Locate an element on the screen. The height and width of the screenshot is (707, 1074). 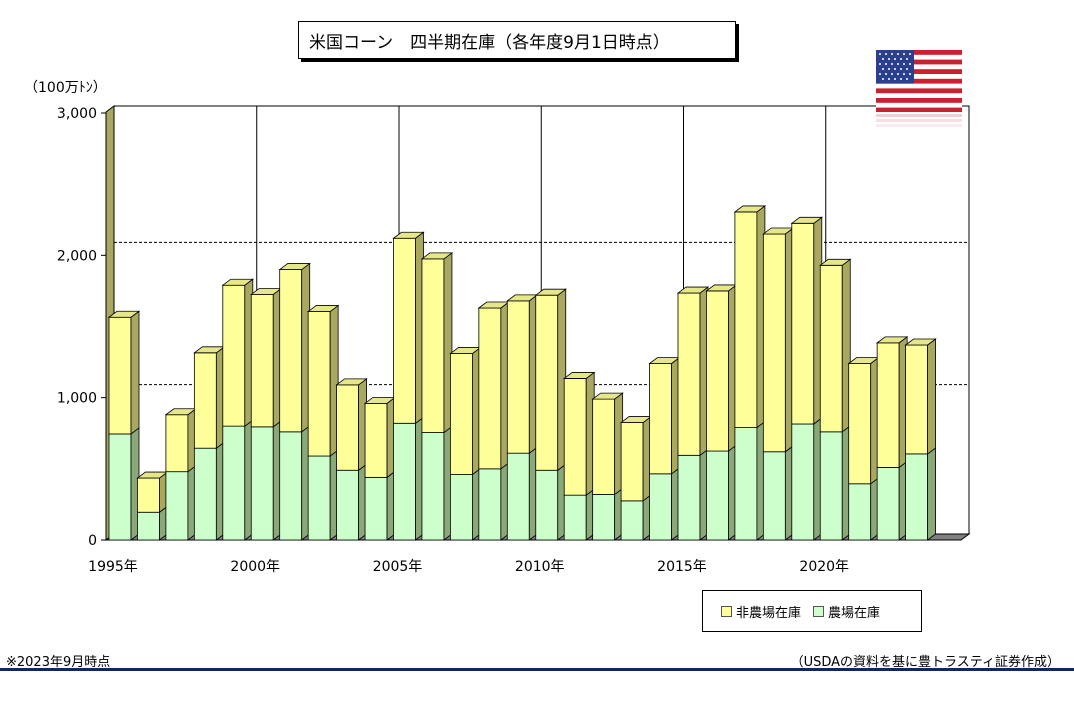
y-tick-label: 1,000 is located at coordinates (77, 399).